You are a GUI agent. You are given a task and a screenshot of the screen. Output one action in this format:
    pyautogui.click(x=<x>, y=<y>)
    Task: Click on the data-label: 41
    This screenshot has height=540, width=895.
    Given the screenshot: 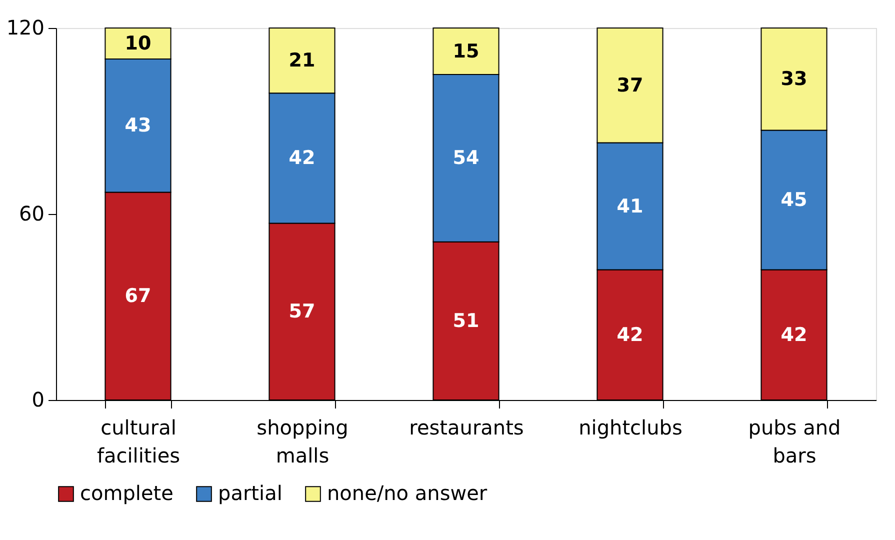 What is the action you would take?
    pyautogui.click(x=630, y=206)
    